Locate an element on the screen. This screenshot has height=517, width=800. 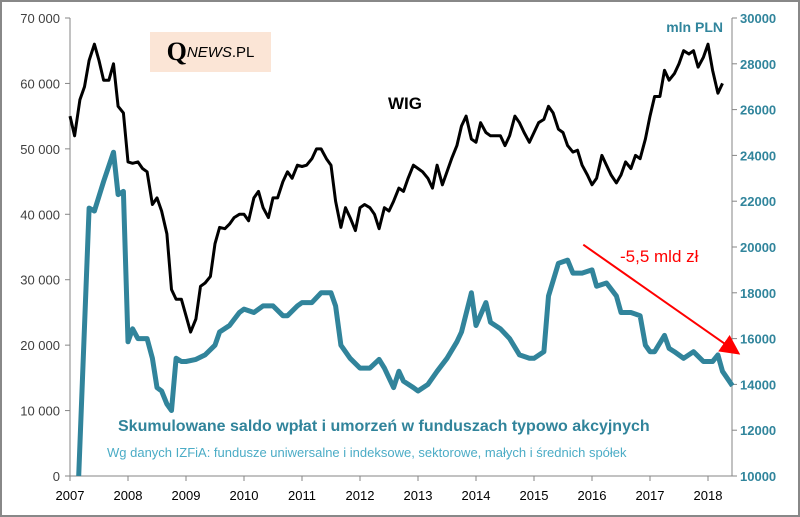
right-tick-label: 22000 is located at coordinates (758, 201).